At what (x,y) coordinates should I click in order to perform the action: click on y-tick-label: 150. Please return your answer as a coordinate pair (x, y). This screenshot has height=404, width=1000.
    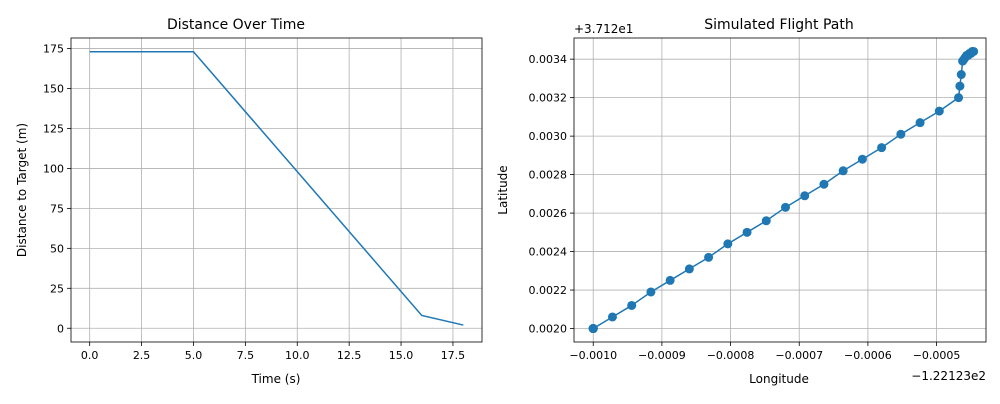
    Looking at the image, I should click on (53, 89).